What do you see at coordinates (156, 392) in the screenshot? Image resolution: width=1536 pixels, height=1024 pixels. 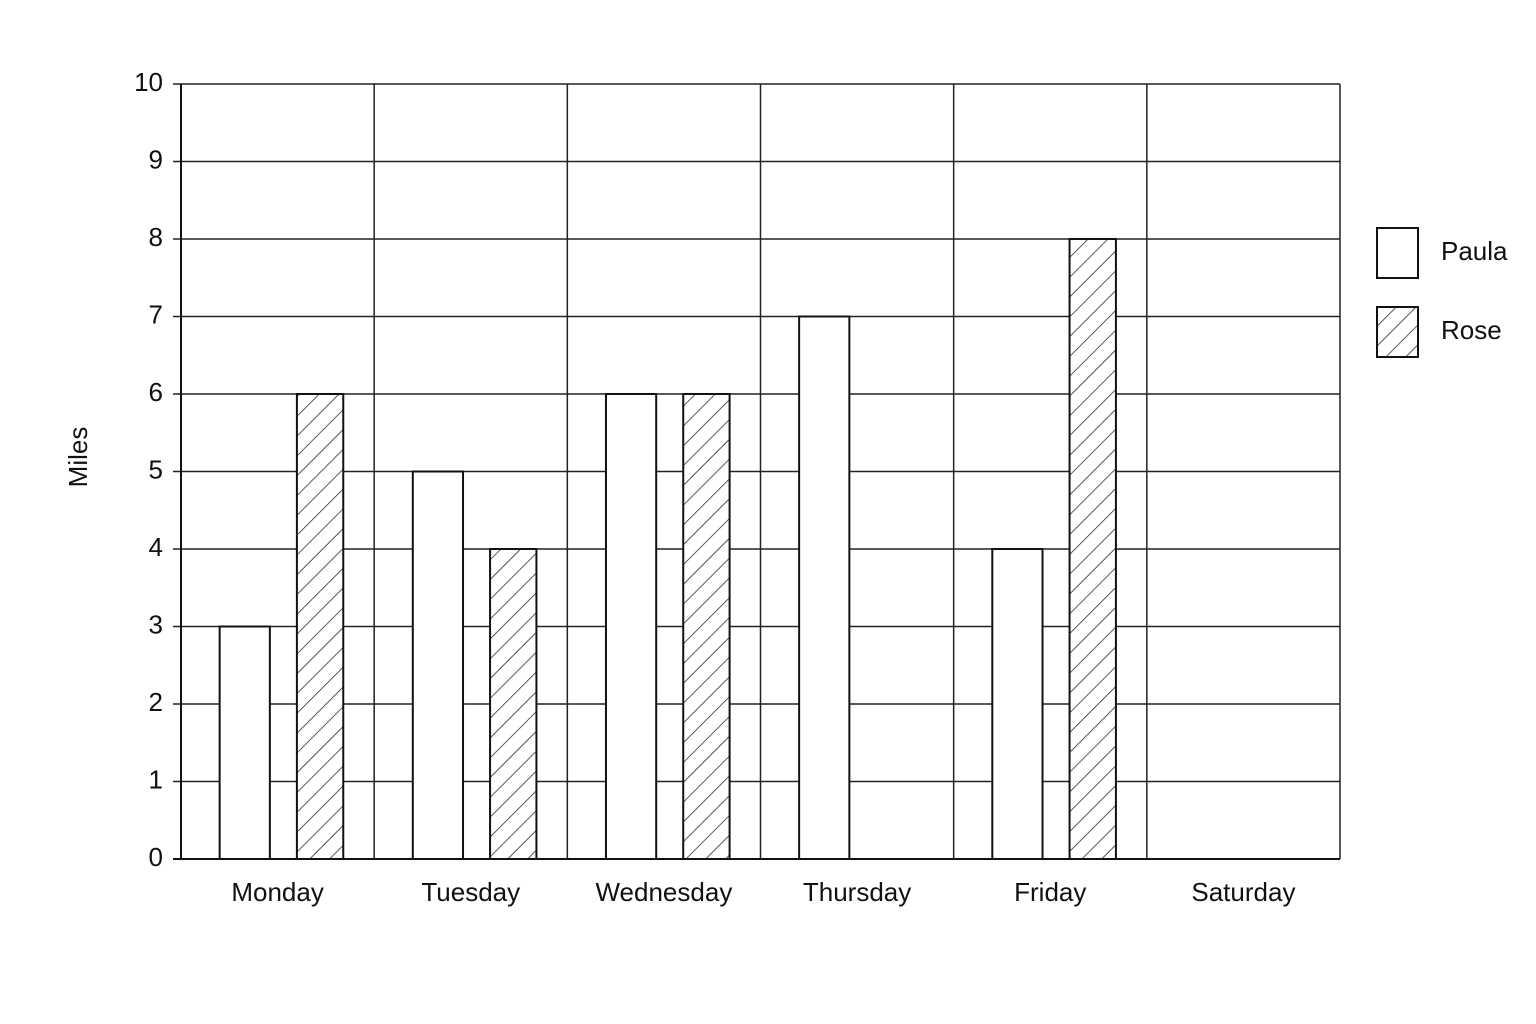 I see `y-tick-label: 6` at bounding box center [156, 392].